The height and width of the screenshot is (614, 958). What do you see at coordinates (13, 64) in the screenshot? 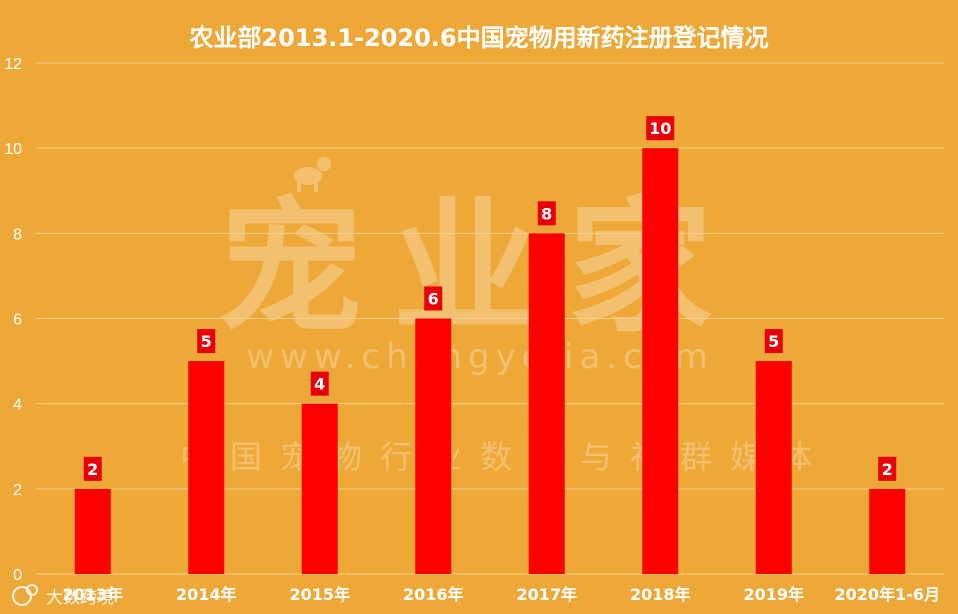
I see `y-tick-label: 12` at bounding box center [13, 64].